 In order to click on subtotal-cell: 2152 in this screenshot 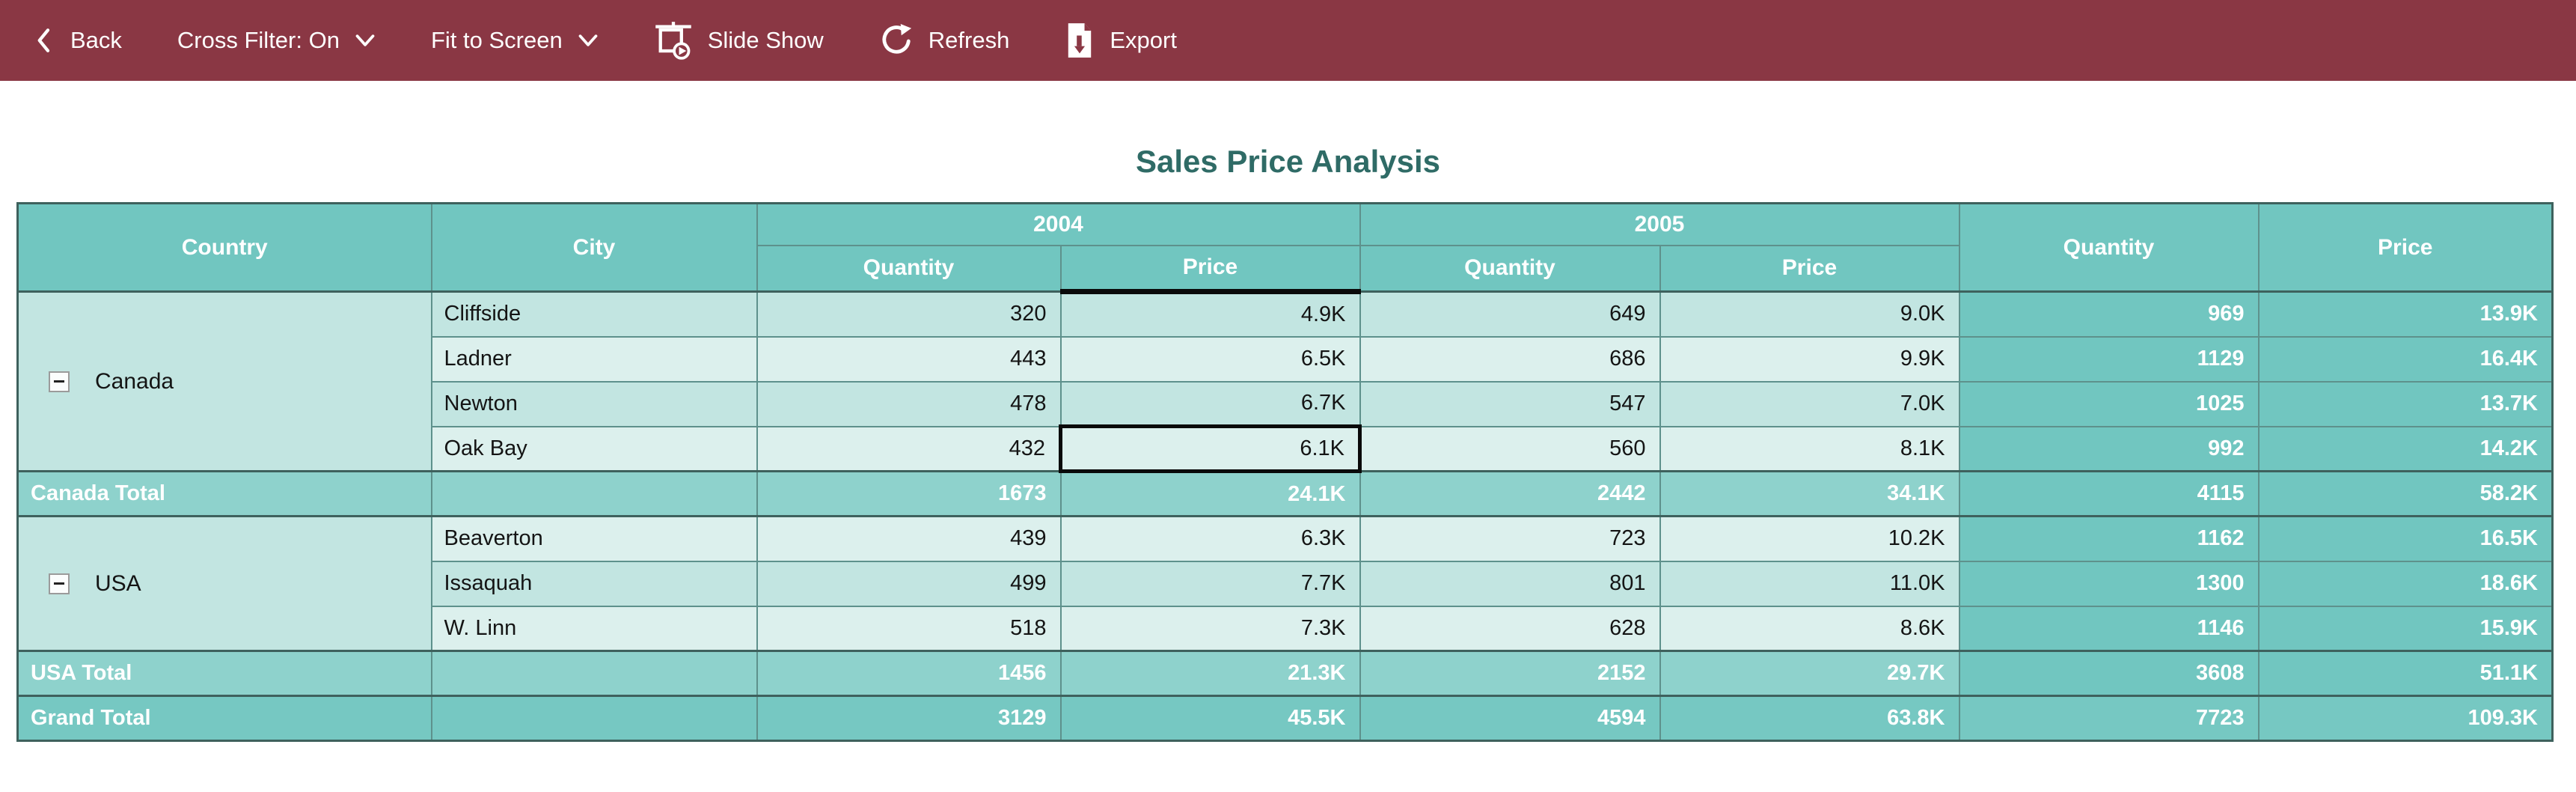, I will do `click(1510, 674)`.